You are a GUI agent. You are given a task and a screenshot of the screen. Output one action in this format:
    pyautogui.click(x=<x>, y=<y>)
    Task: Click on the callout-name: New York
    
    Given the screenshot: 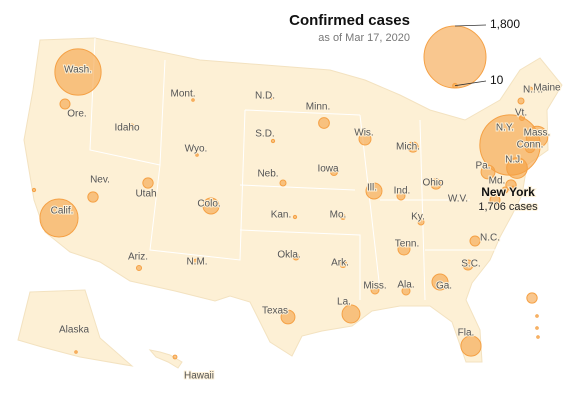 What is the action you would take?
    pyautogui.click(x=508, y=192)
    